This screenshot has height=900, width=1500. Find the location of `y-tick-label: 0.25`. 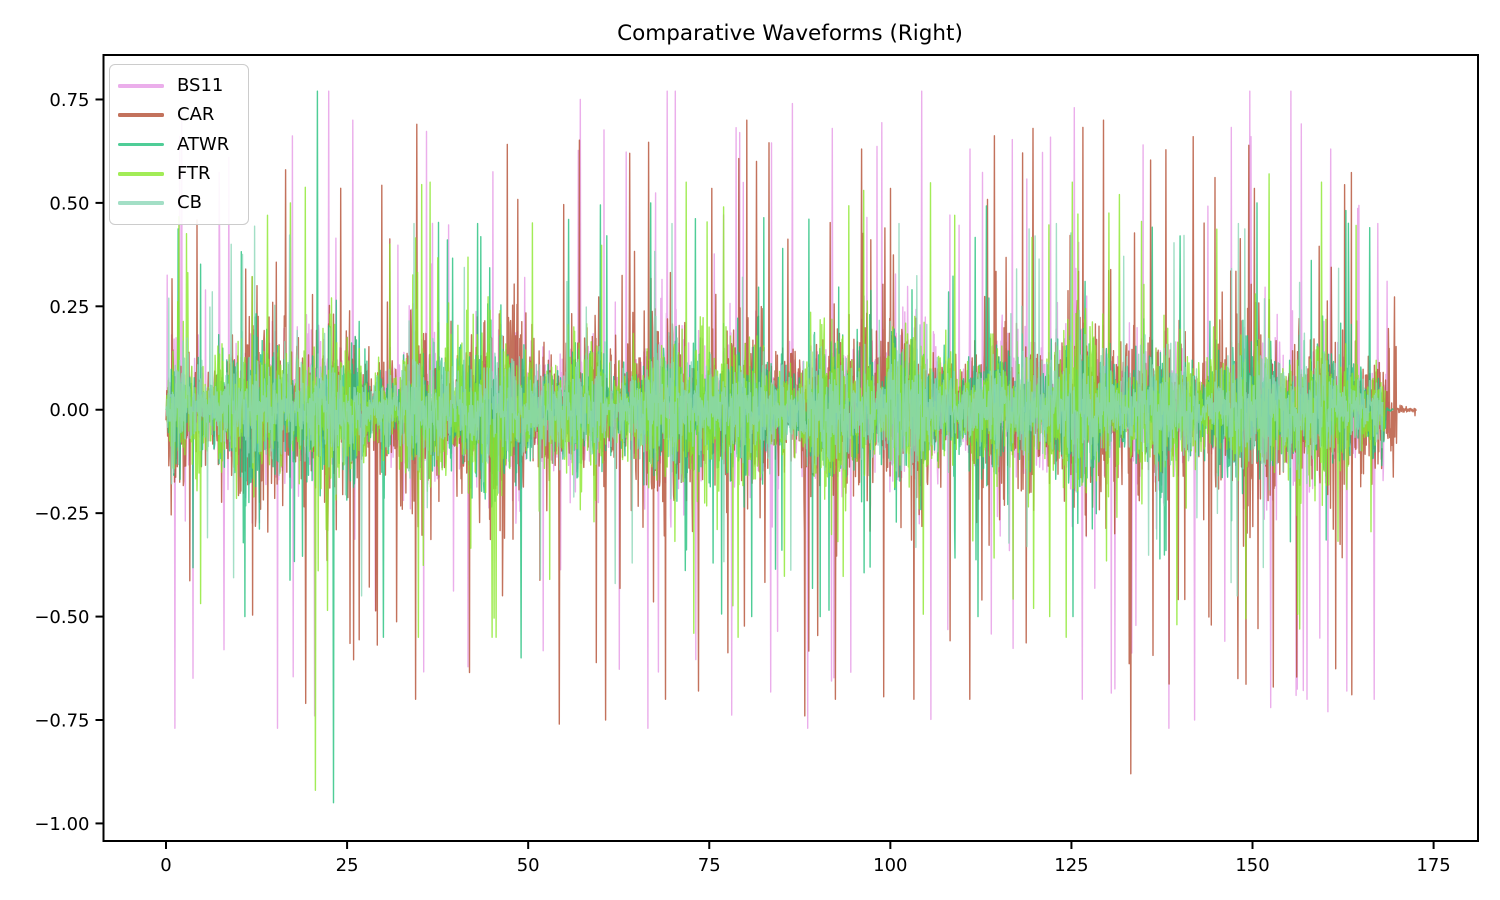

y-tick-label: 0.25 is located at coordinates (69, 307).